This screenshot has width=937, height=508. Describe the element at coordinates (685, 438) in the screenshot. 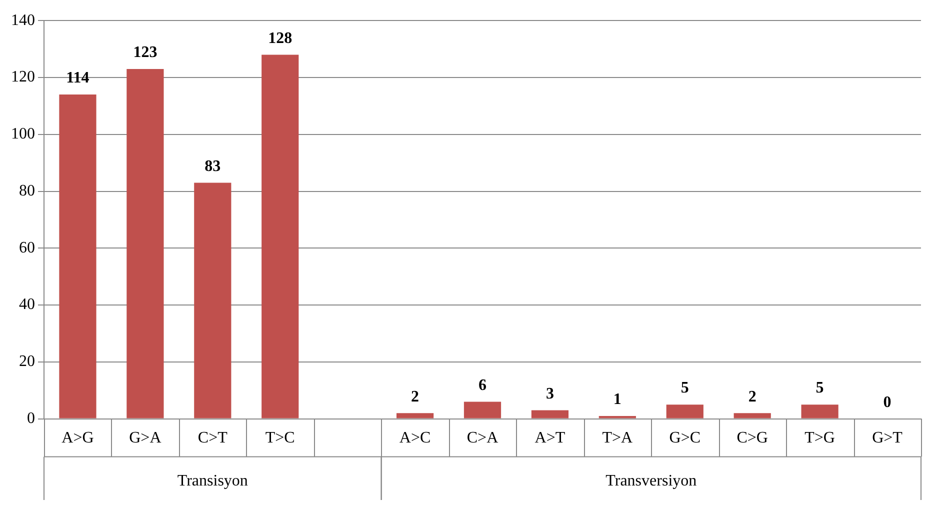

I see `x-tick-label: G>C` at that location.